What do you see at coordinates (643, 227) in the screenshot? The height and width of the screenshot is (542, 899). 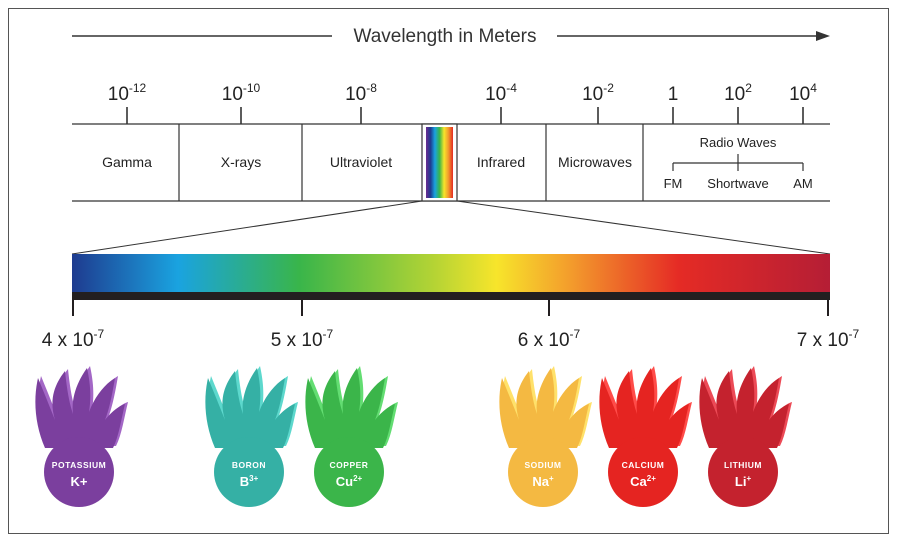 I see `zoom-line-right` at bounding box center [643, 227].